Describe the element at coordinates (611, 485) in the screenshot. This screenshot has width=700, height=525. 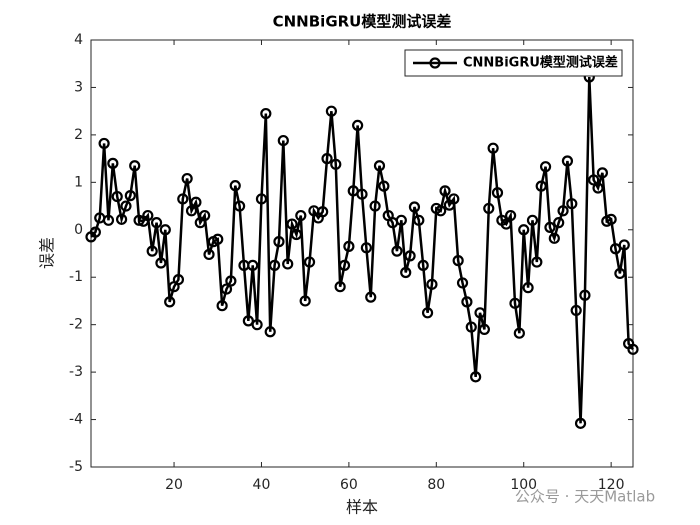
I see `x-tick-label: 120` at that location.